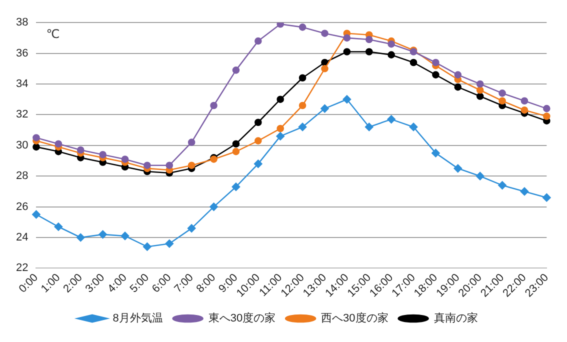 The image size is (567, 342). I want to click on legend-label: 真南の家, so click(456, 318).